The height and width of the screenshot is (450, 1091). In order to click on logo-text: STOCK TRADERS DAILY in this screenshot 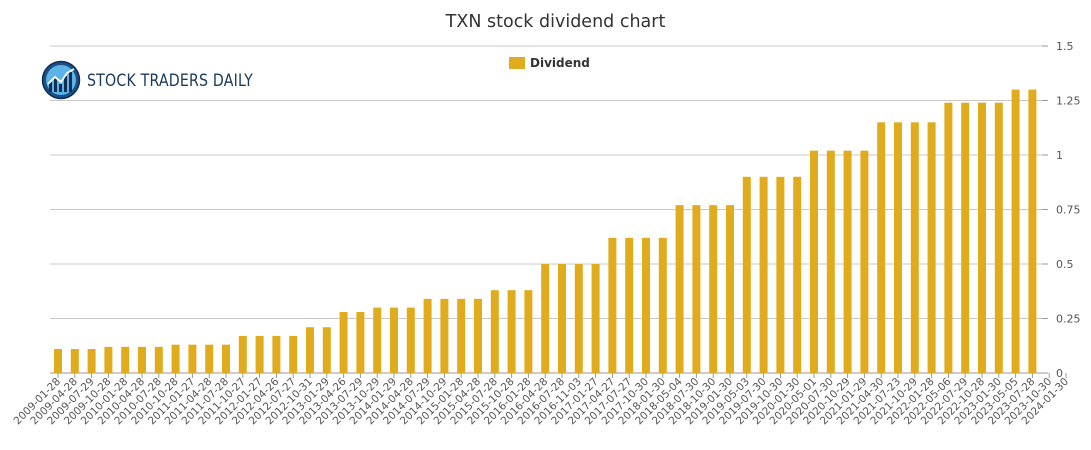, I will do `click(170, 80)`.